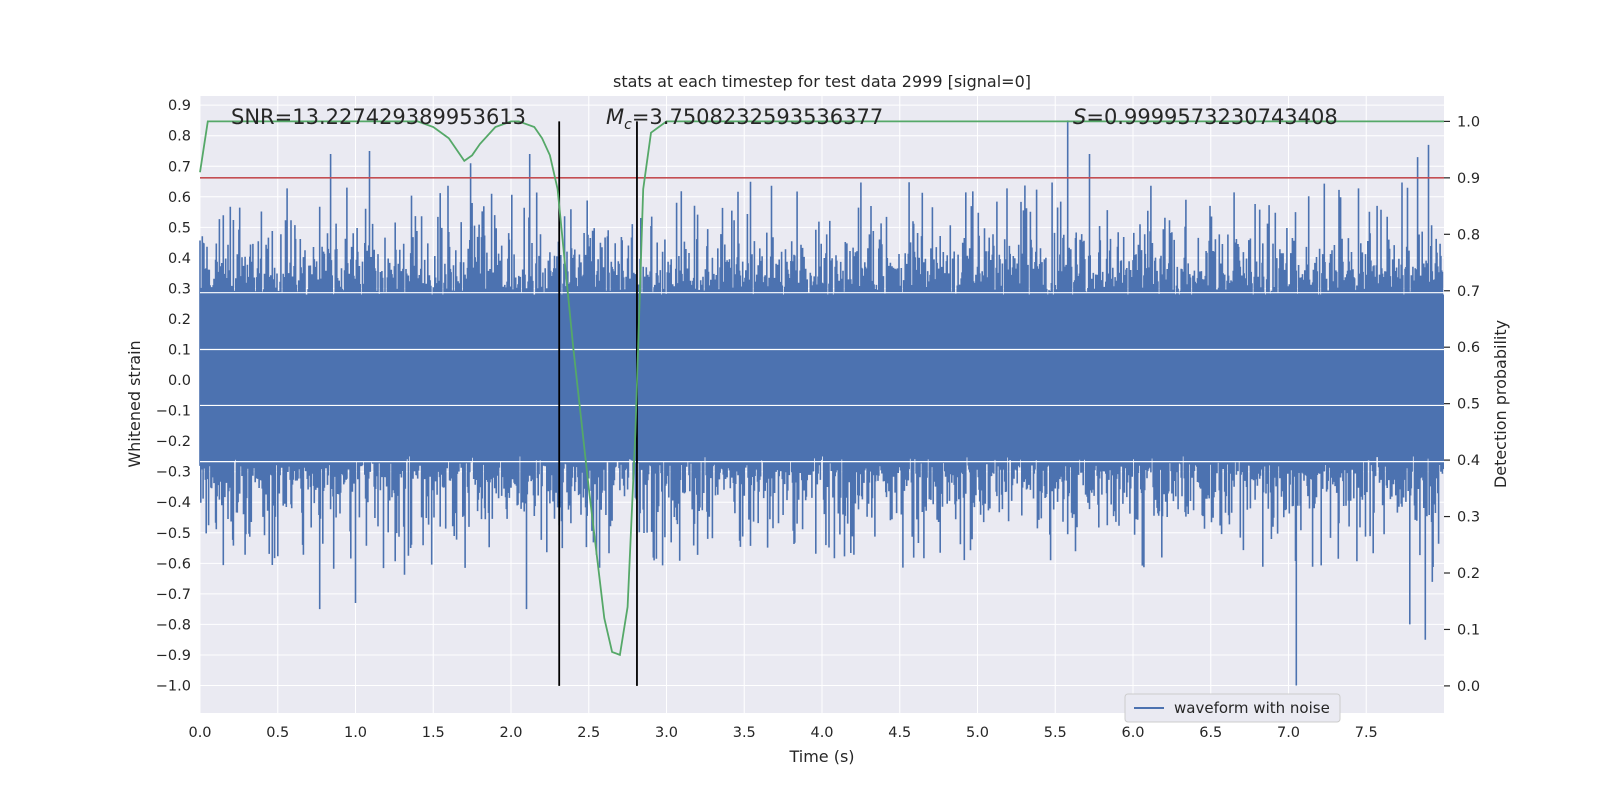 The height and width of the screenshot is (800, 1600). Describe the element at coordinates (179, 320) in the screenshot. I see `y-left-tick-label: 0.2` at that location.